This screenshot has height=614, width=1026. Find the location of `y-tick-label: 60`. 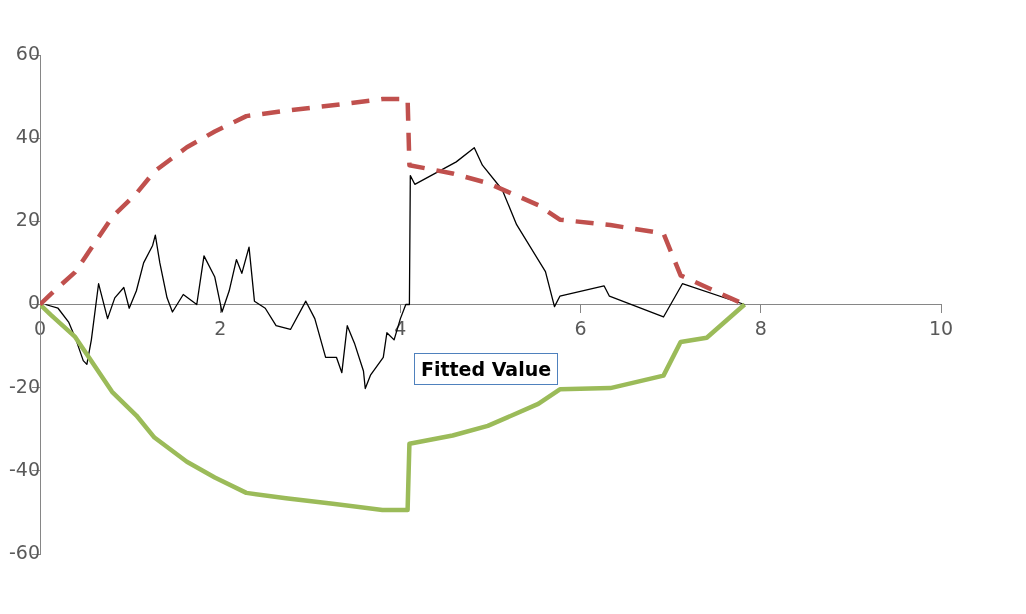

y-tick-label: 60 is located at coordinates (27, 52).